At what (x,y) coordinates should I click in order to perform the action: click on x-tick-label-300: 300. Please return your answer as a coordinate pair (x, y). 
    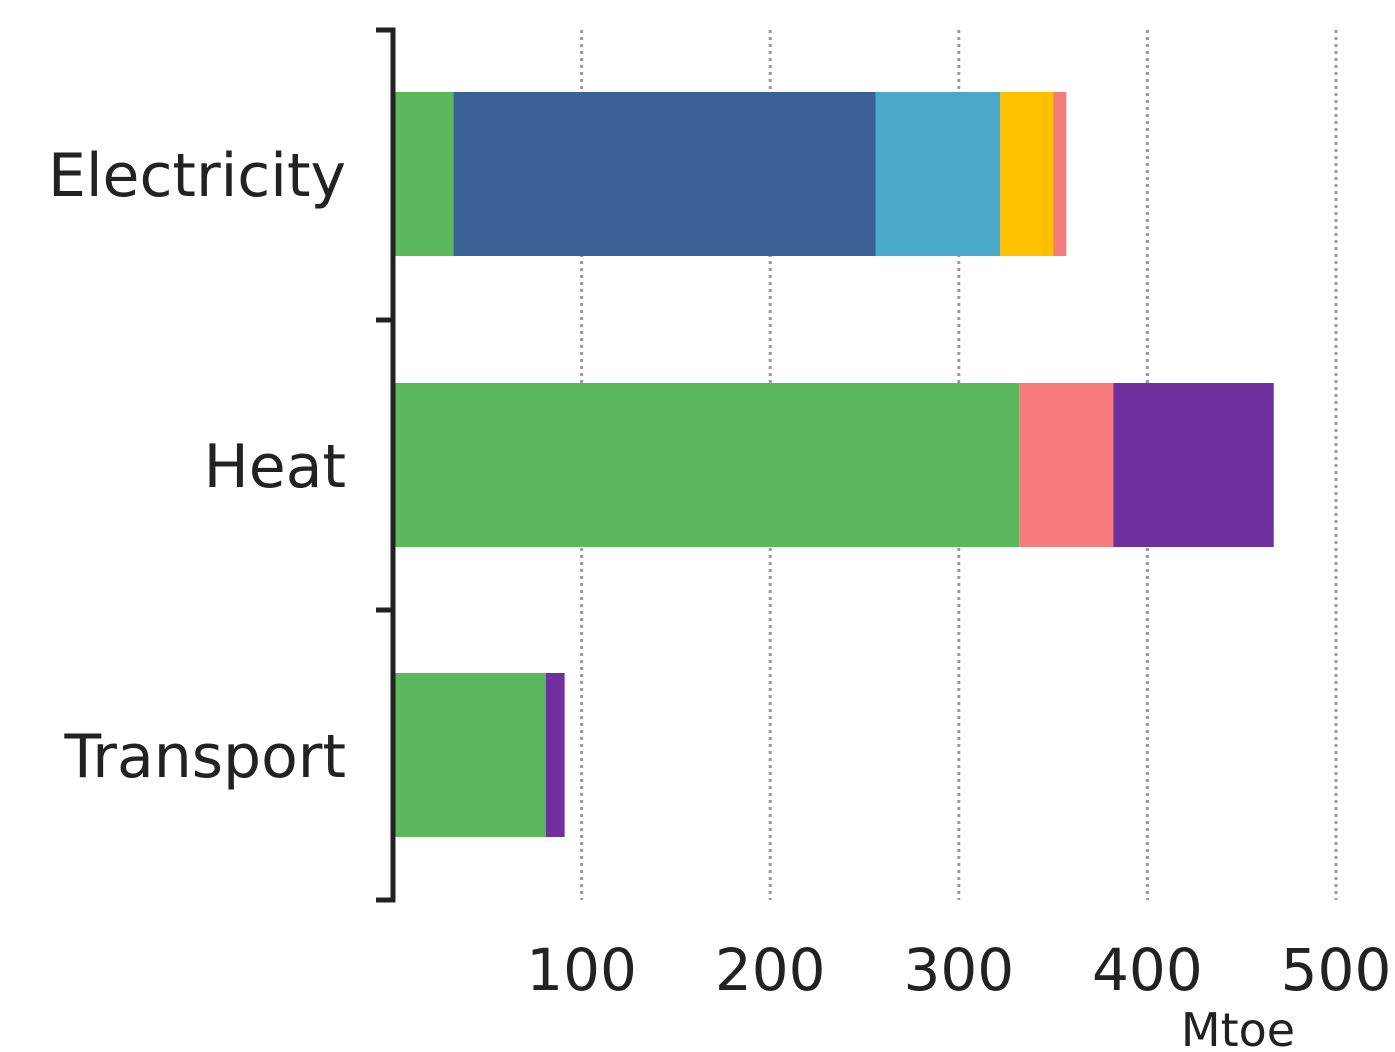
    Looking at the image, I should click on (958, 970).